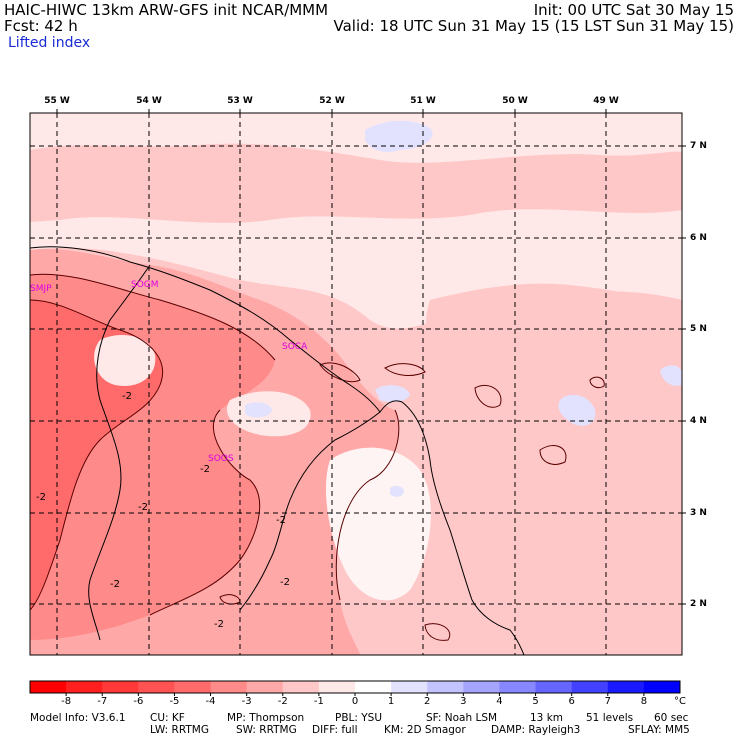 The height and width of the screenshot is (740, 740). Describe the element at coordinates (221, 459) in the screenshot. I see `station-label: SOOS` at that location.